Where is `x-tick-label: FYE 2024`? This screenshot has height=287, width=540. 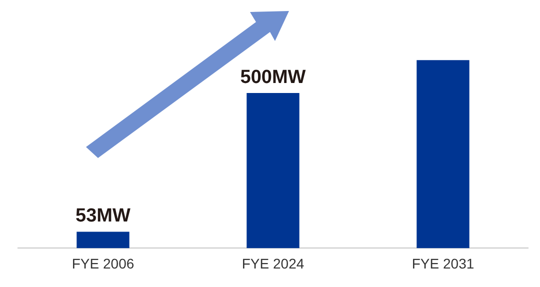 x-tick-label: FYE 2024 is located at coordinates (273, 263).